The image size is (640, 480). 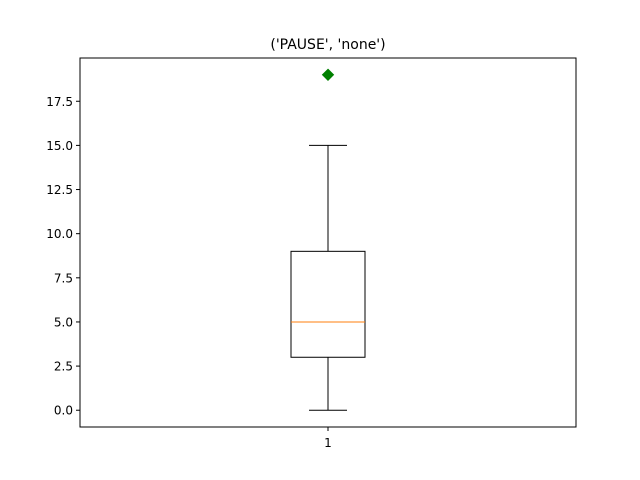 I want to click on y-tick-label: 0.0, so click(x=63, y=411).